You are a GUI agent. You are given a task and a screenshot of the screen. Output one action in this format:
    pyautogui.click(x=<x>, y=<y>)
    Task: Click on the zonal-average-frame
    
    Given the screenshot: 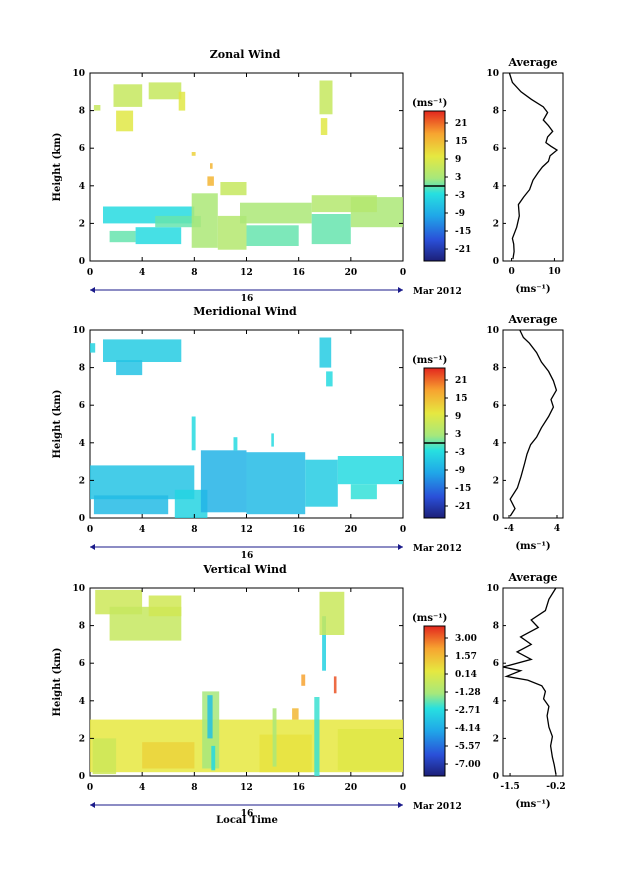 What is the action you would take?
    pyautogui.click(x=533, y=167)
    